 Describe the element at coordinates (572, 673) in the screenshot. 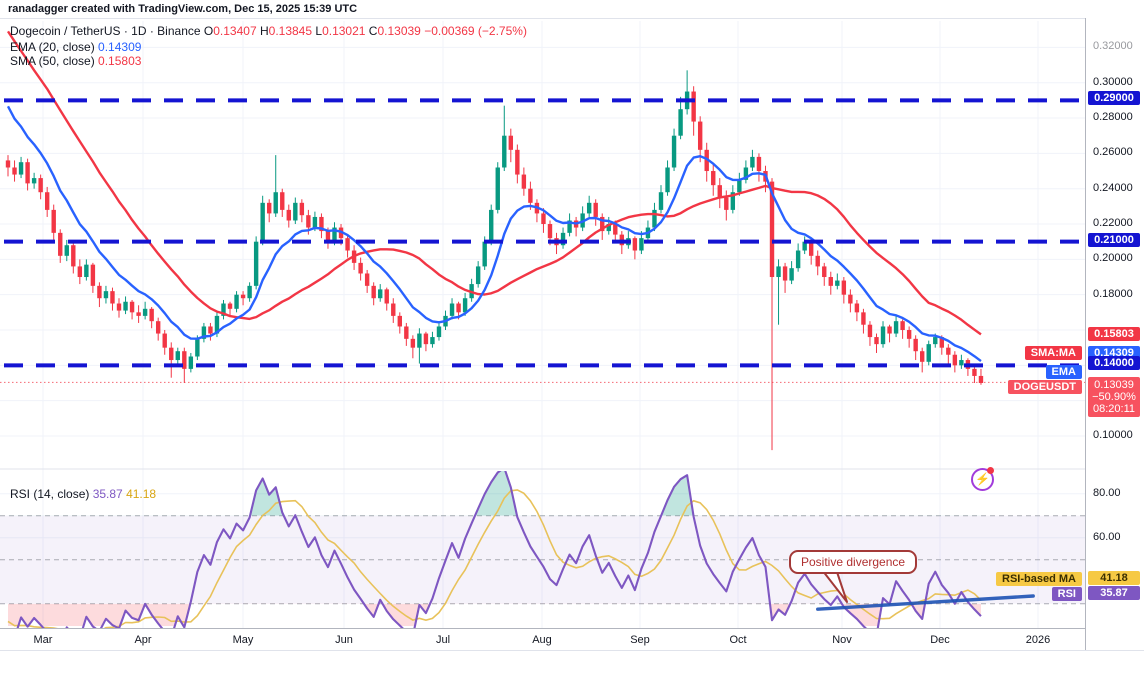

I see `footer-strip: TradingView` at that location.